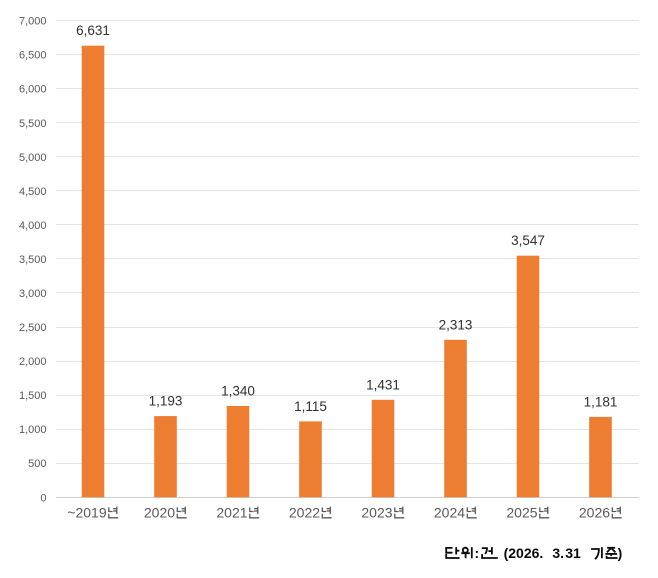  I want to click on svg-text: 4,000, so click(33, 226).